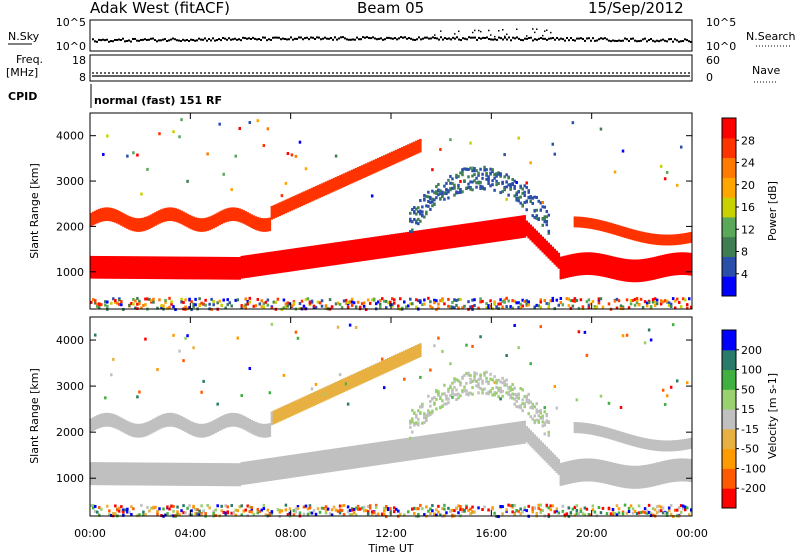  Describe the element at coordinates (391, 68) in the screenshot. I see `freq-panel` at that location.